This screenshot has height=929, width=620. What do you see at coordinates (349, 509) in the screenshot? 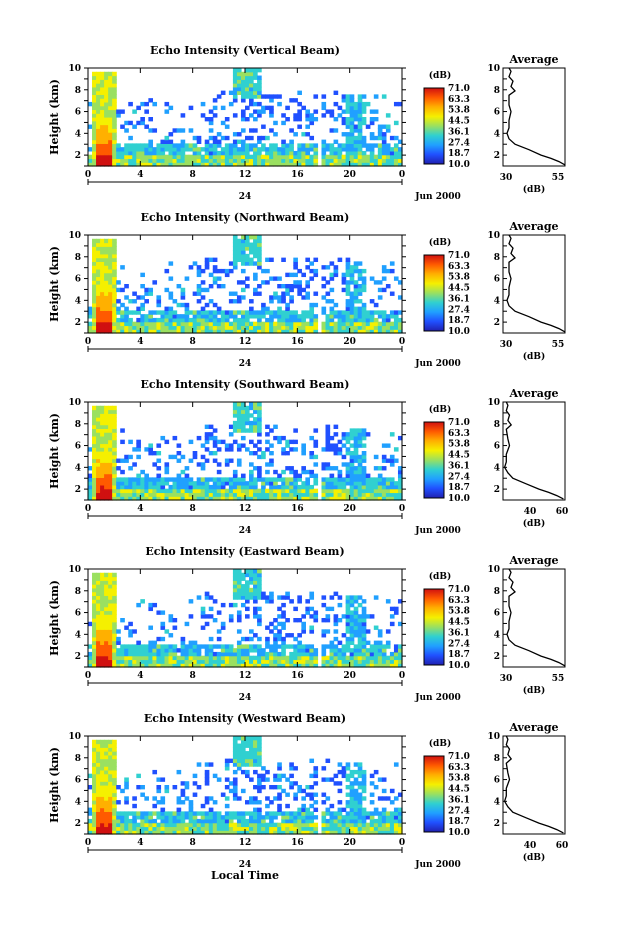
I see `x-tick-label: 20` at bounding box center [349, 509].